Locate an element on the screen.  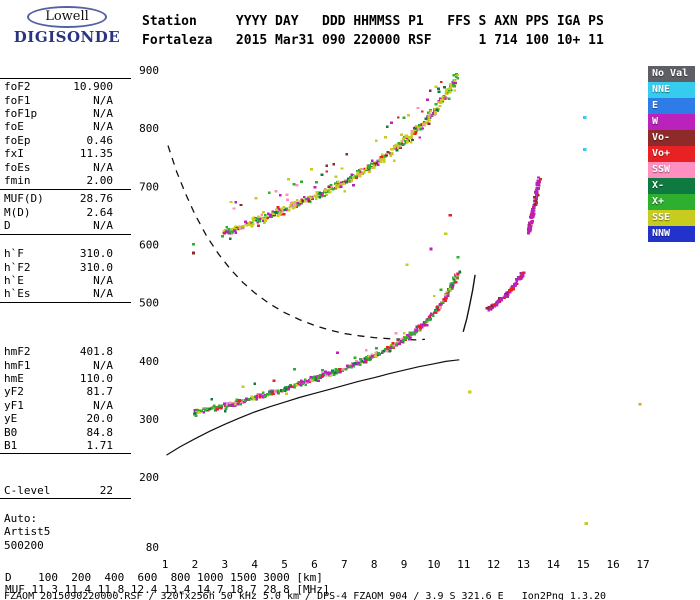
param-value: 401.8 is located at coordinates (96, 352).